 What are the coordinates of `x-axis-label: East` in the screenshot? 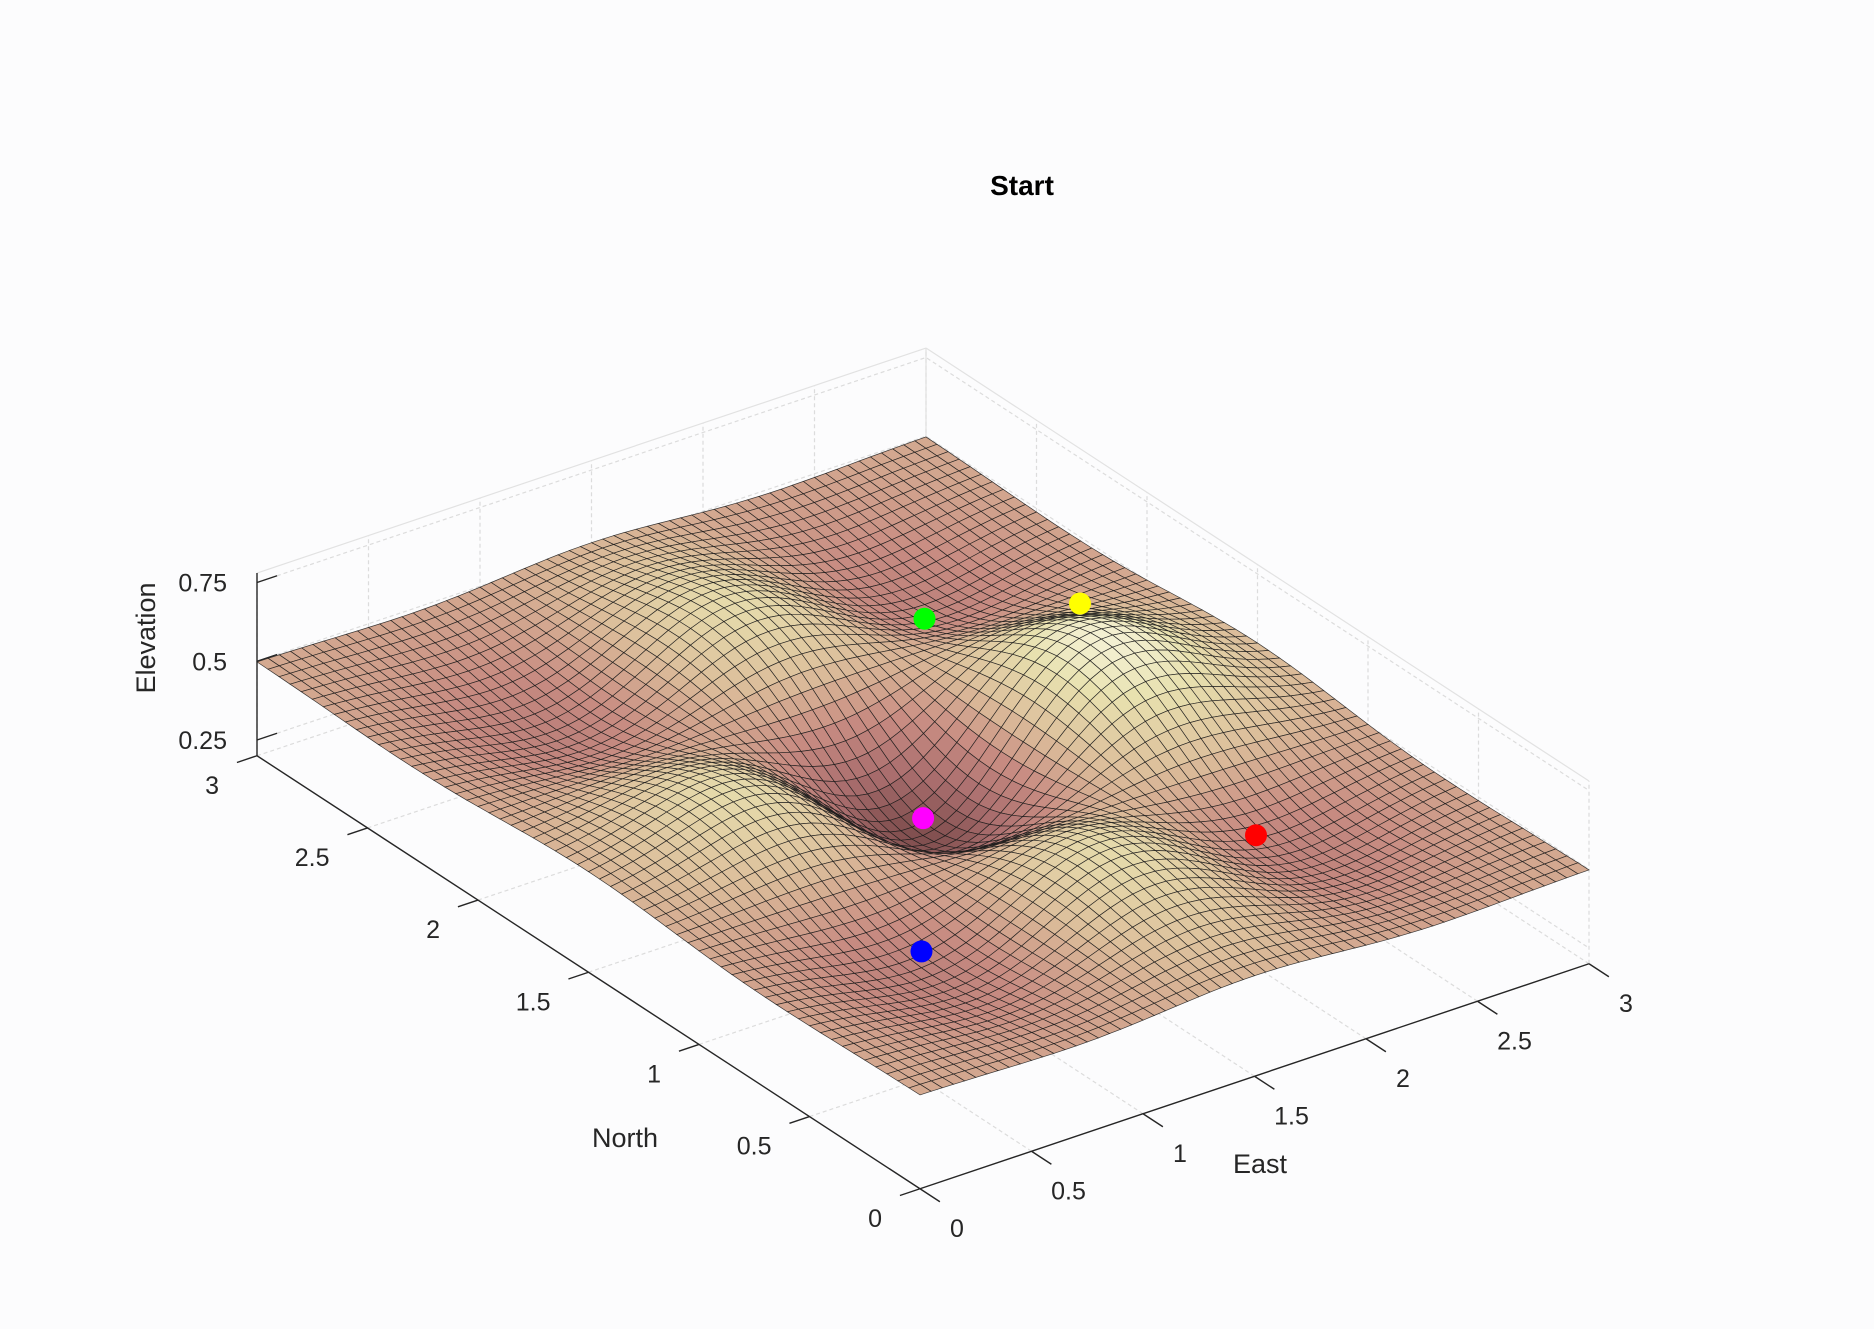 It's located at (1260, 1164).